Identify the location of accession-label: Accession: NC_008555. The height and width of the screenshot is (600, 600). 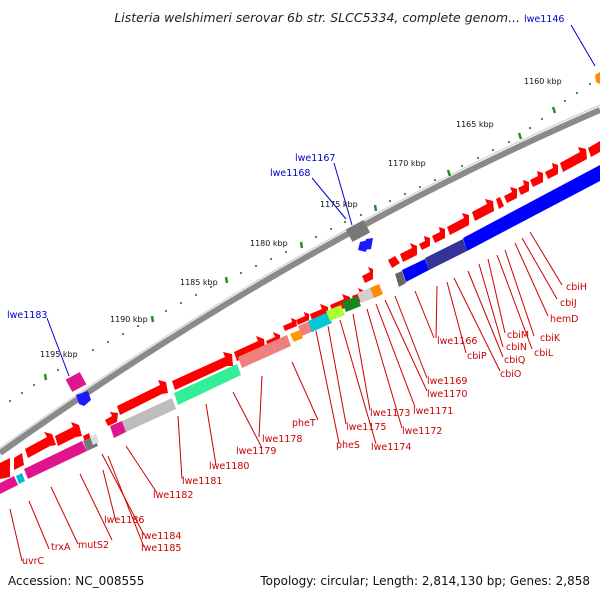
(76, 581).